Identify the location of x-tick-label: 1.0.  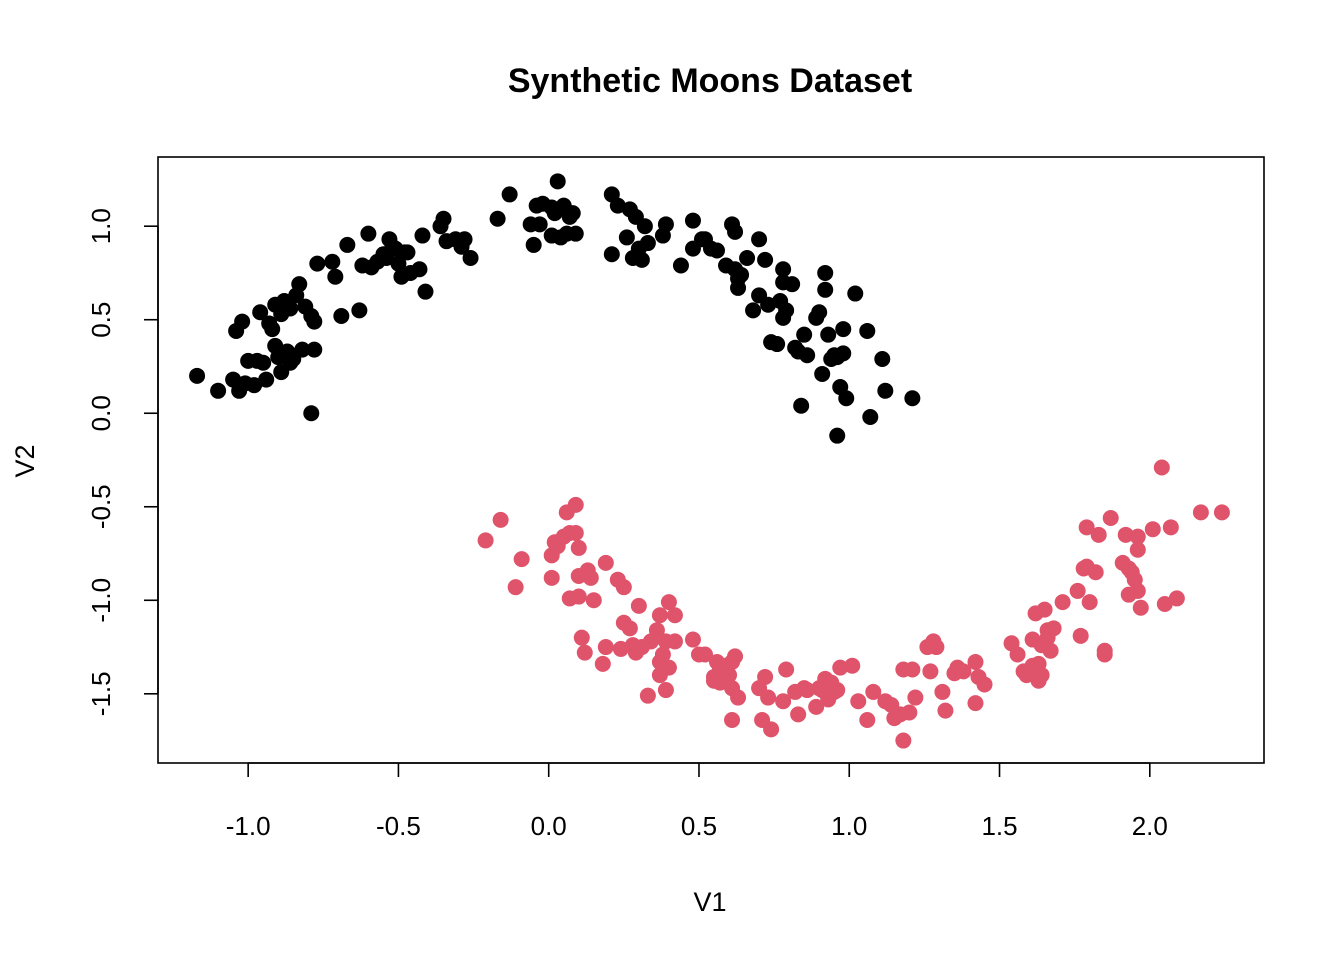
(849, 826).